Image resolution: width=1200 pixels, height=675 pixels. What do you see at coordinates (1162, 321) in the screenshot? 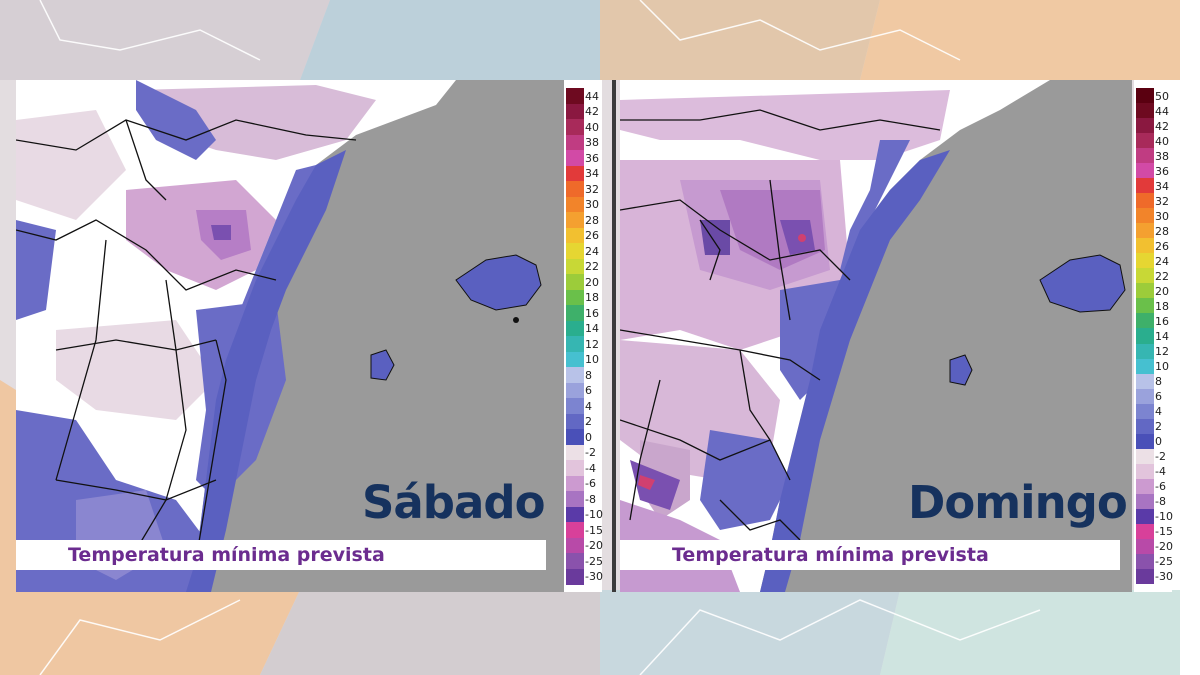
I see `legend-tick-label: 16` at bounding box center [1162, 321].